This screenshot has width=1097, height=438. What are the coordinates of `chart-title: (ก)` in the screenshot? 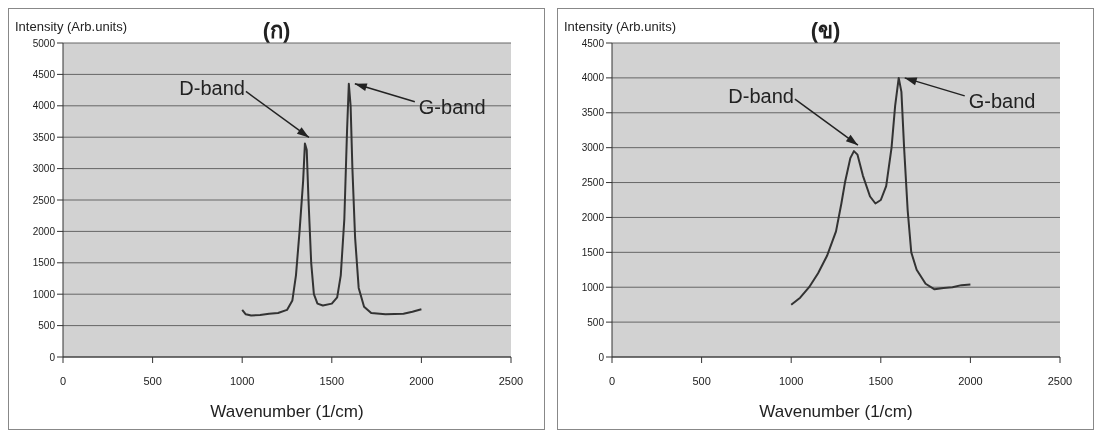 It's located at (276, 30).